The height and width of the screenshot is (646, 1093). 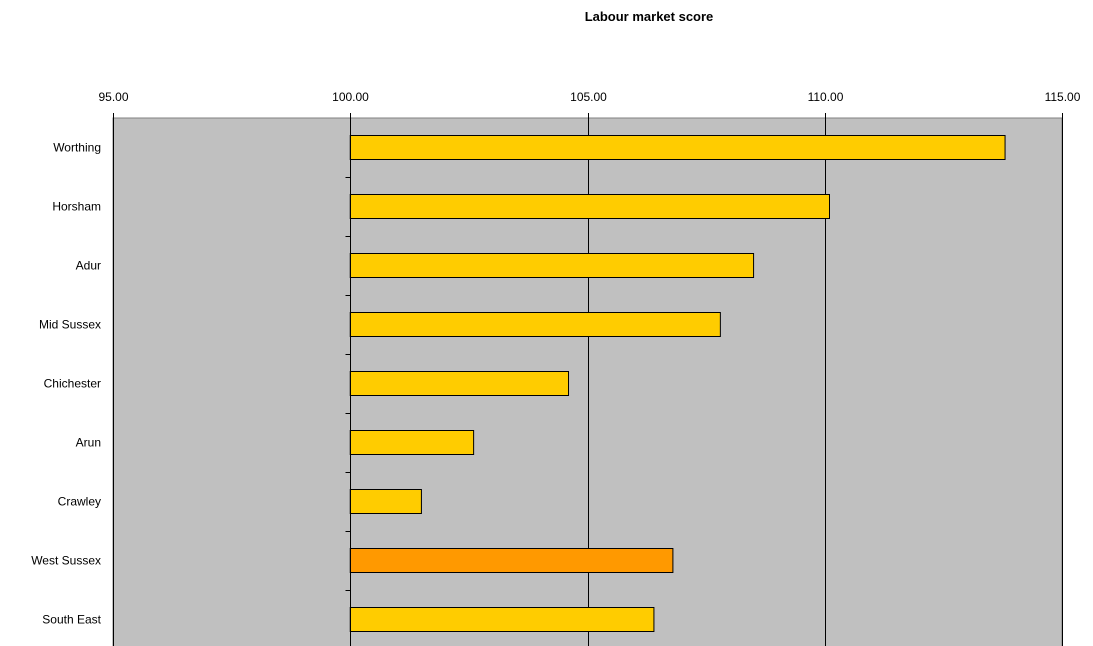 I want to click on bar-chichester, so click(x=459, y=383).